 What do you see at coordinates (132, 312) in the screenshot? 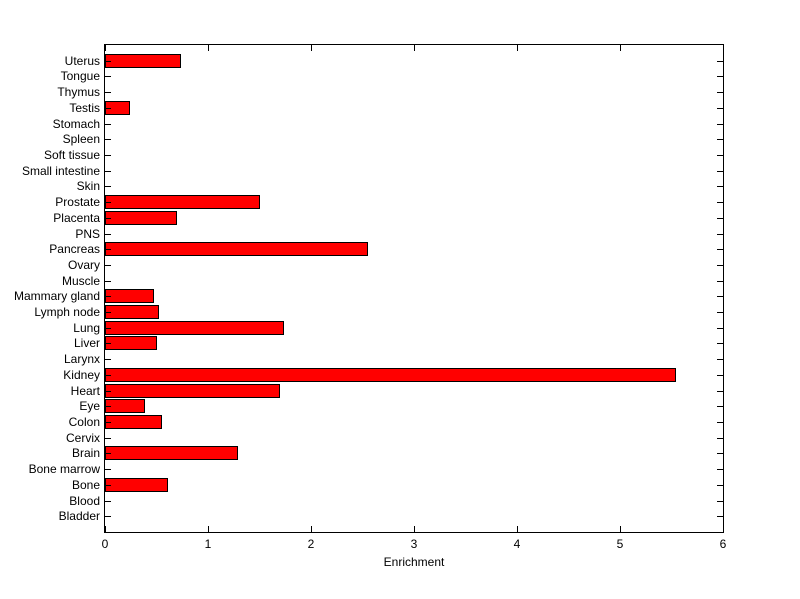
I see `bar-lymph-node` at bounding box center [132, 312].